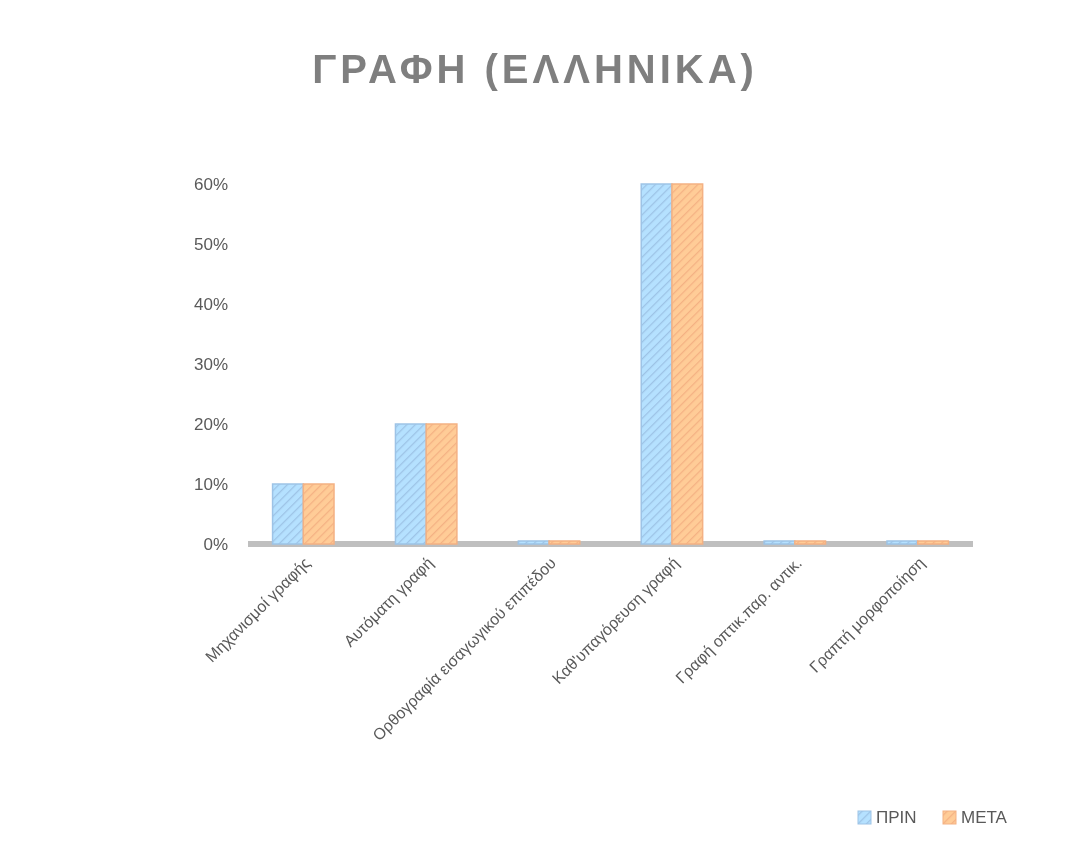  I want to click on y-tick-label: 30%, so click(210, 364).